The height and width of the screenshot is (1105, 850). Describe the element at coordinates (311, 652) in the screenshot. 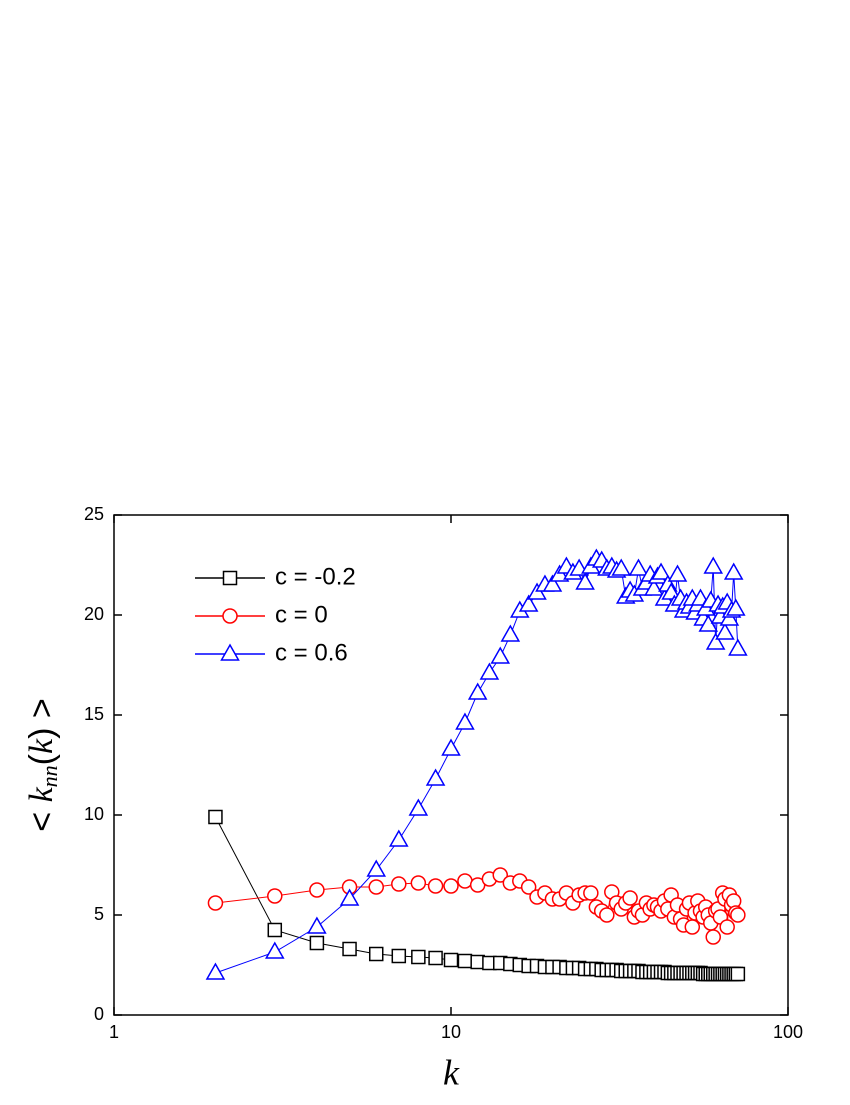

I see `legend-label: c = 0.6` at that location.